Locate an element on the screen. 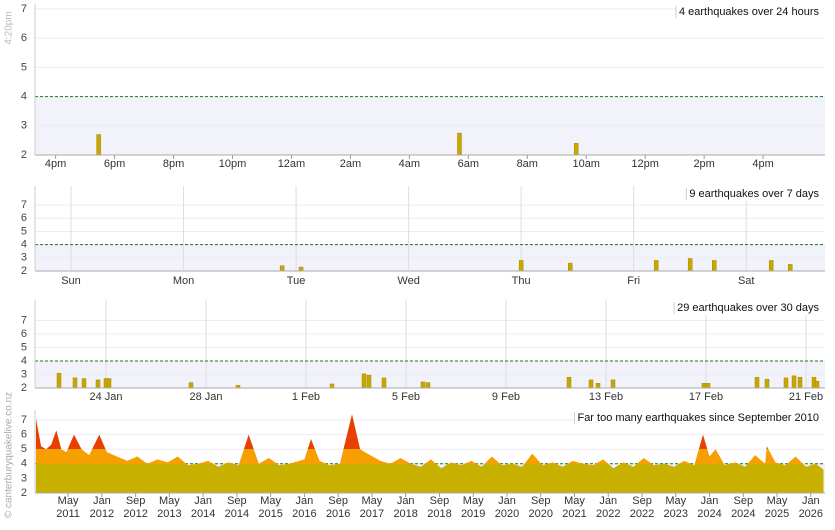 This screenshot has width=835, height=530. x-tick-label: Sep 2014 is located at coordinates (237, 507).